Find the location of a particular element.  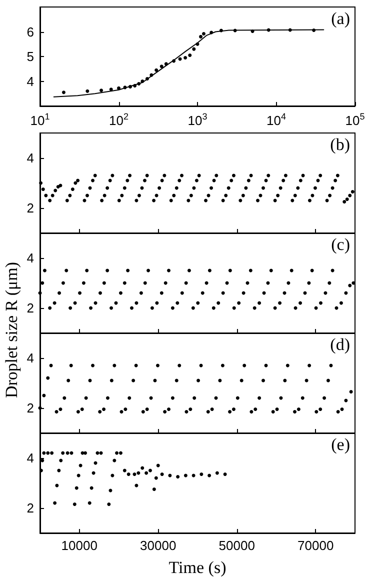

y-axis-title: Droplet size R (μm) is located at coordinates (12, 330).